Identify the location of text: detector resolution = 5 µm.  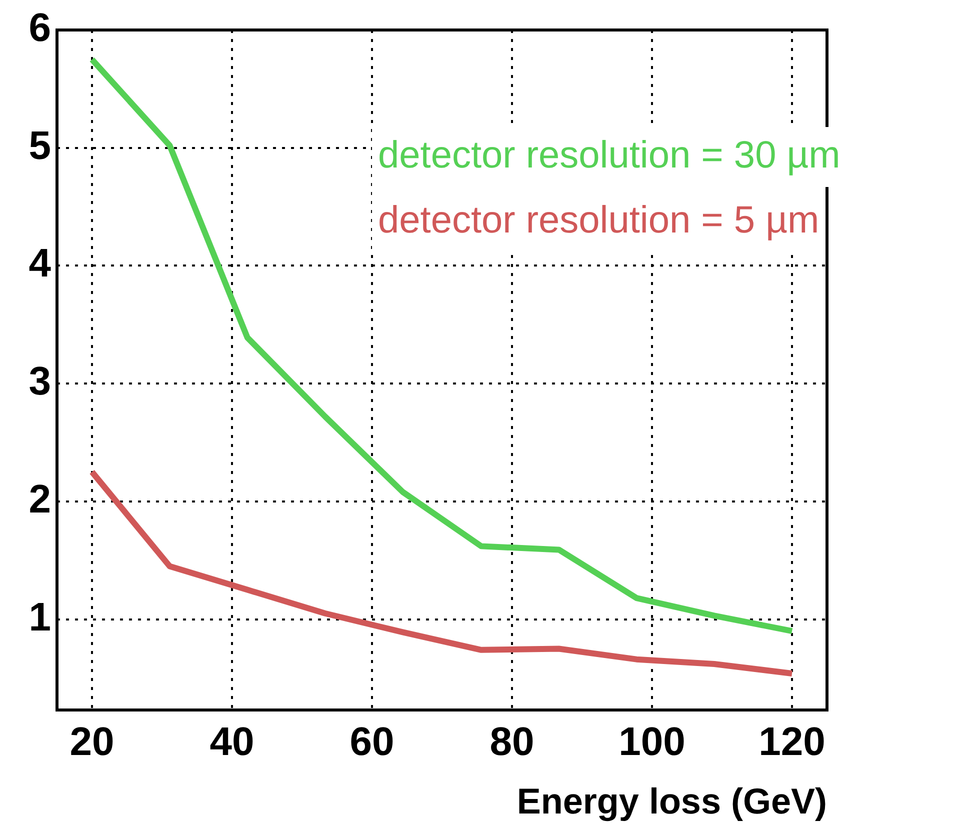
(599, 220).